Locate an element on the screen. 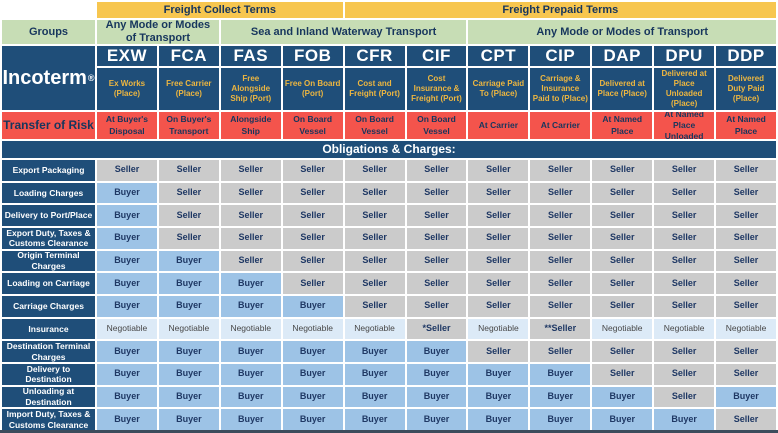 This screenshot has width=778, height=433. row-label: Delivery to Destination is located at coordinates (48, 374).